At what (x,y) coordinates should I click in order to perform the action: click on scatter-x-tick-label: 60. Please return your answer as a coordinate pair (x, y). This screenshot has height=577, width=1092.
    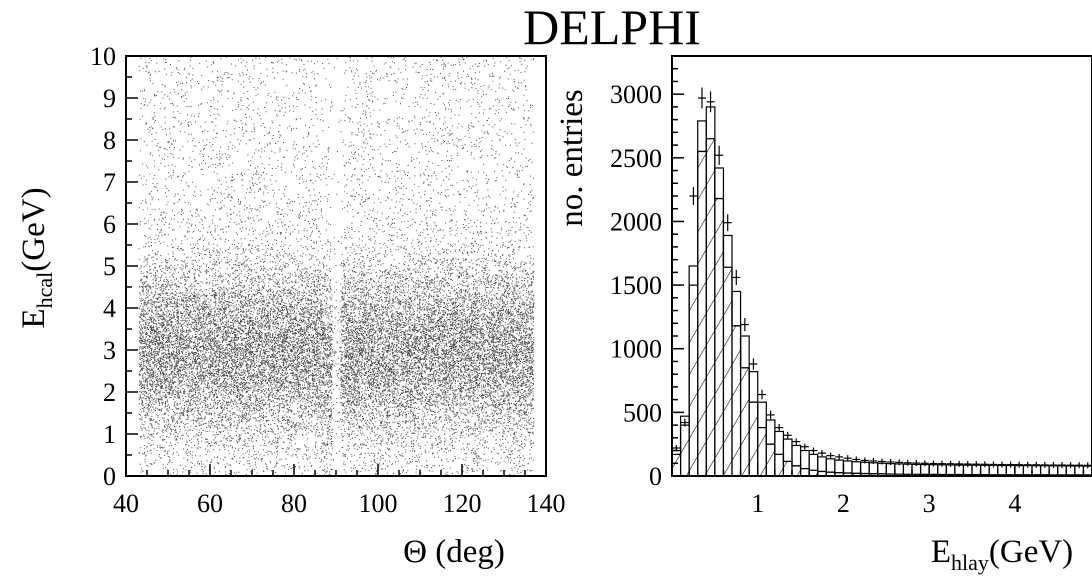
    Looking at the image, I should click on (210, 503).